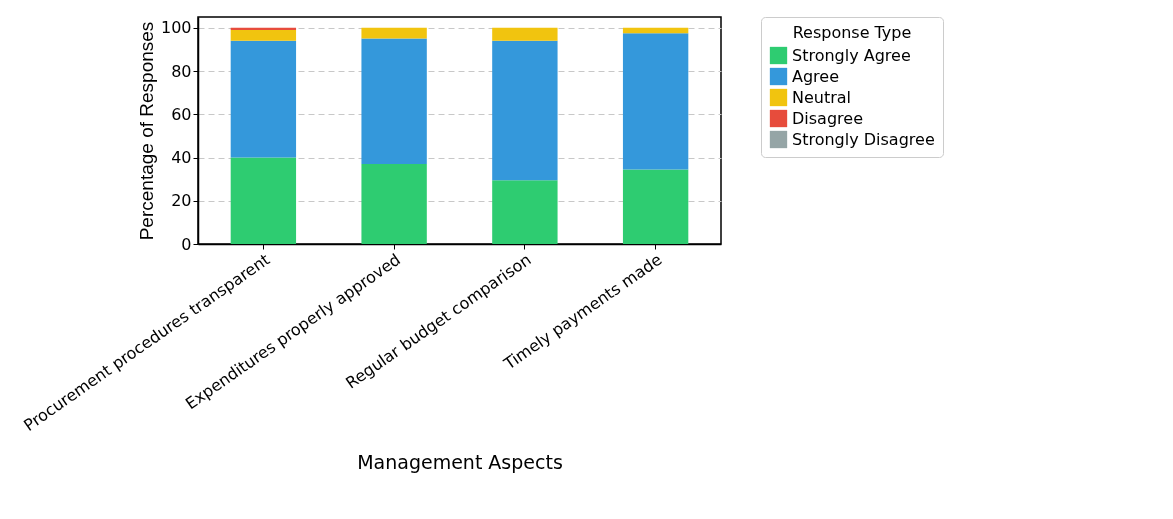 This screenshot has height=519, width=1173. I want to click on legend-title: Response Type, so click(852, 32).